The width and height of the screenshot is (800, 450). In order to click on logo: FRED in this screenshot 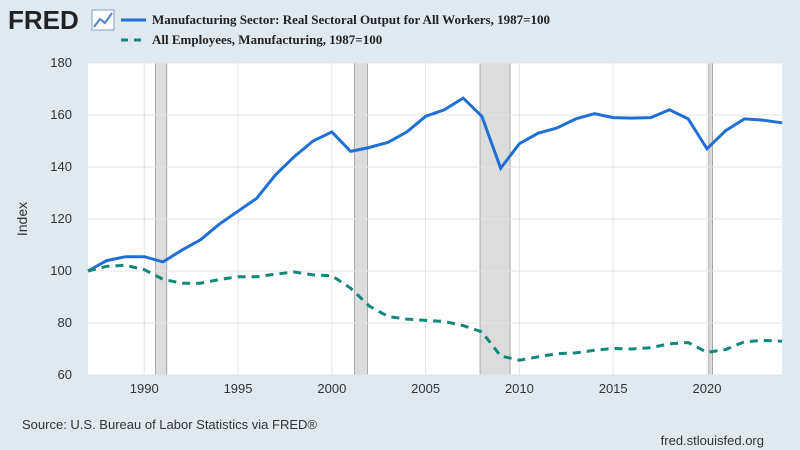, I will do `click(43, 20)`.